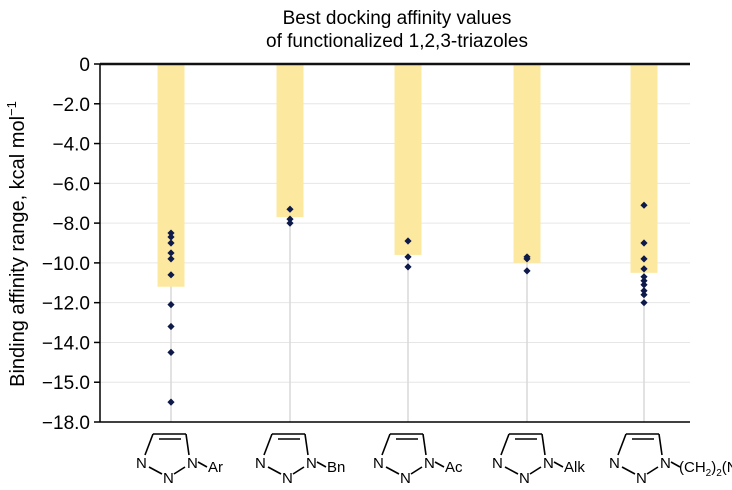  I want to click on substituent-label: (CH2)2(NR2), so click(705, 469).